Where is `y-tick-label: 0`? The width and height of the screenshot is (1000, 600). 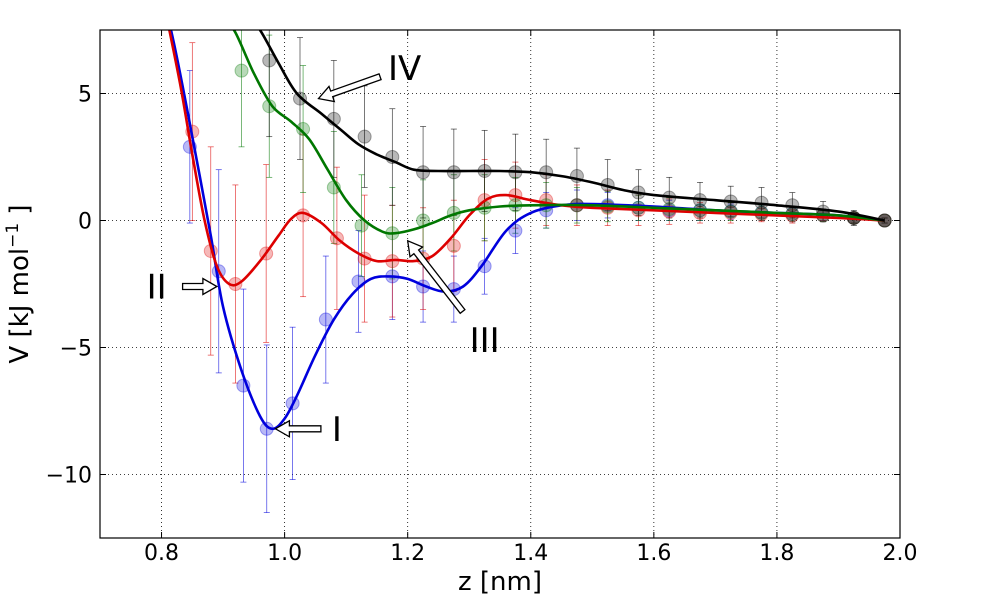 y-tick-label: 0 is located at coordinates (85, 222).